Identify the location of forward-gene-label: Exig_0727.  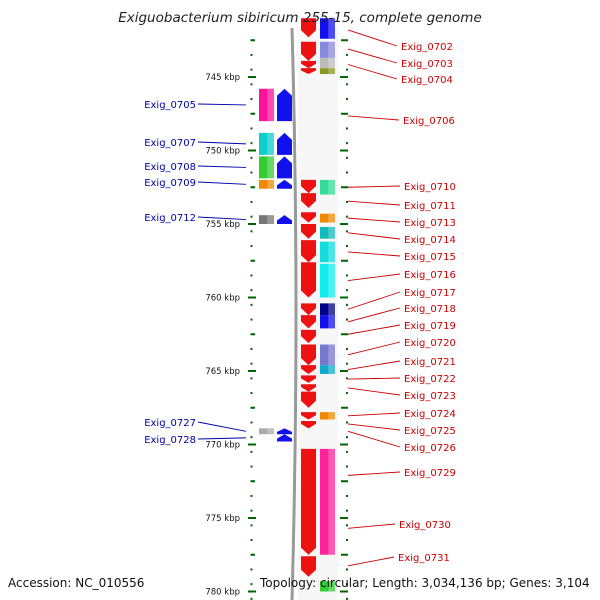
(170, 423).